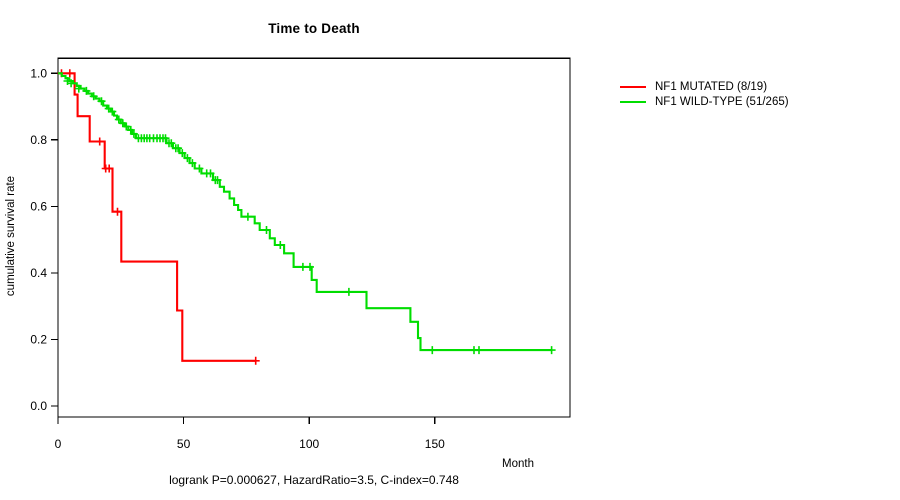  I want to click on legend-line-red, so click(633, 86).